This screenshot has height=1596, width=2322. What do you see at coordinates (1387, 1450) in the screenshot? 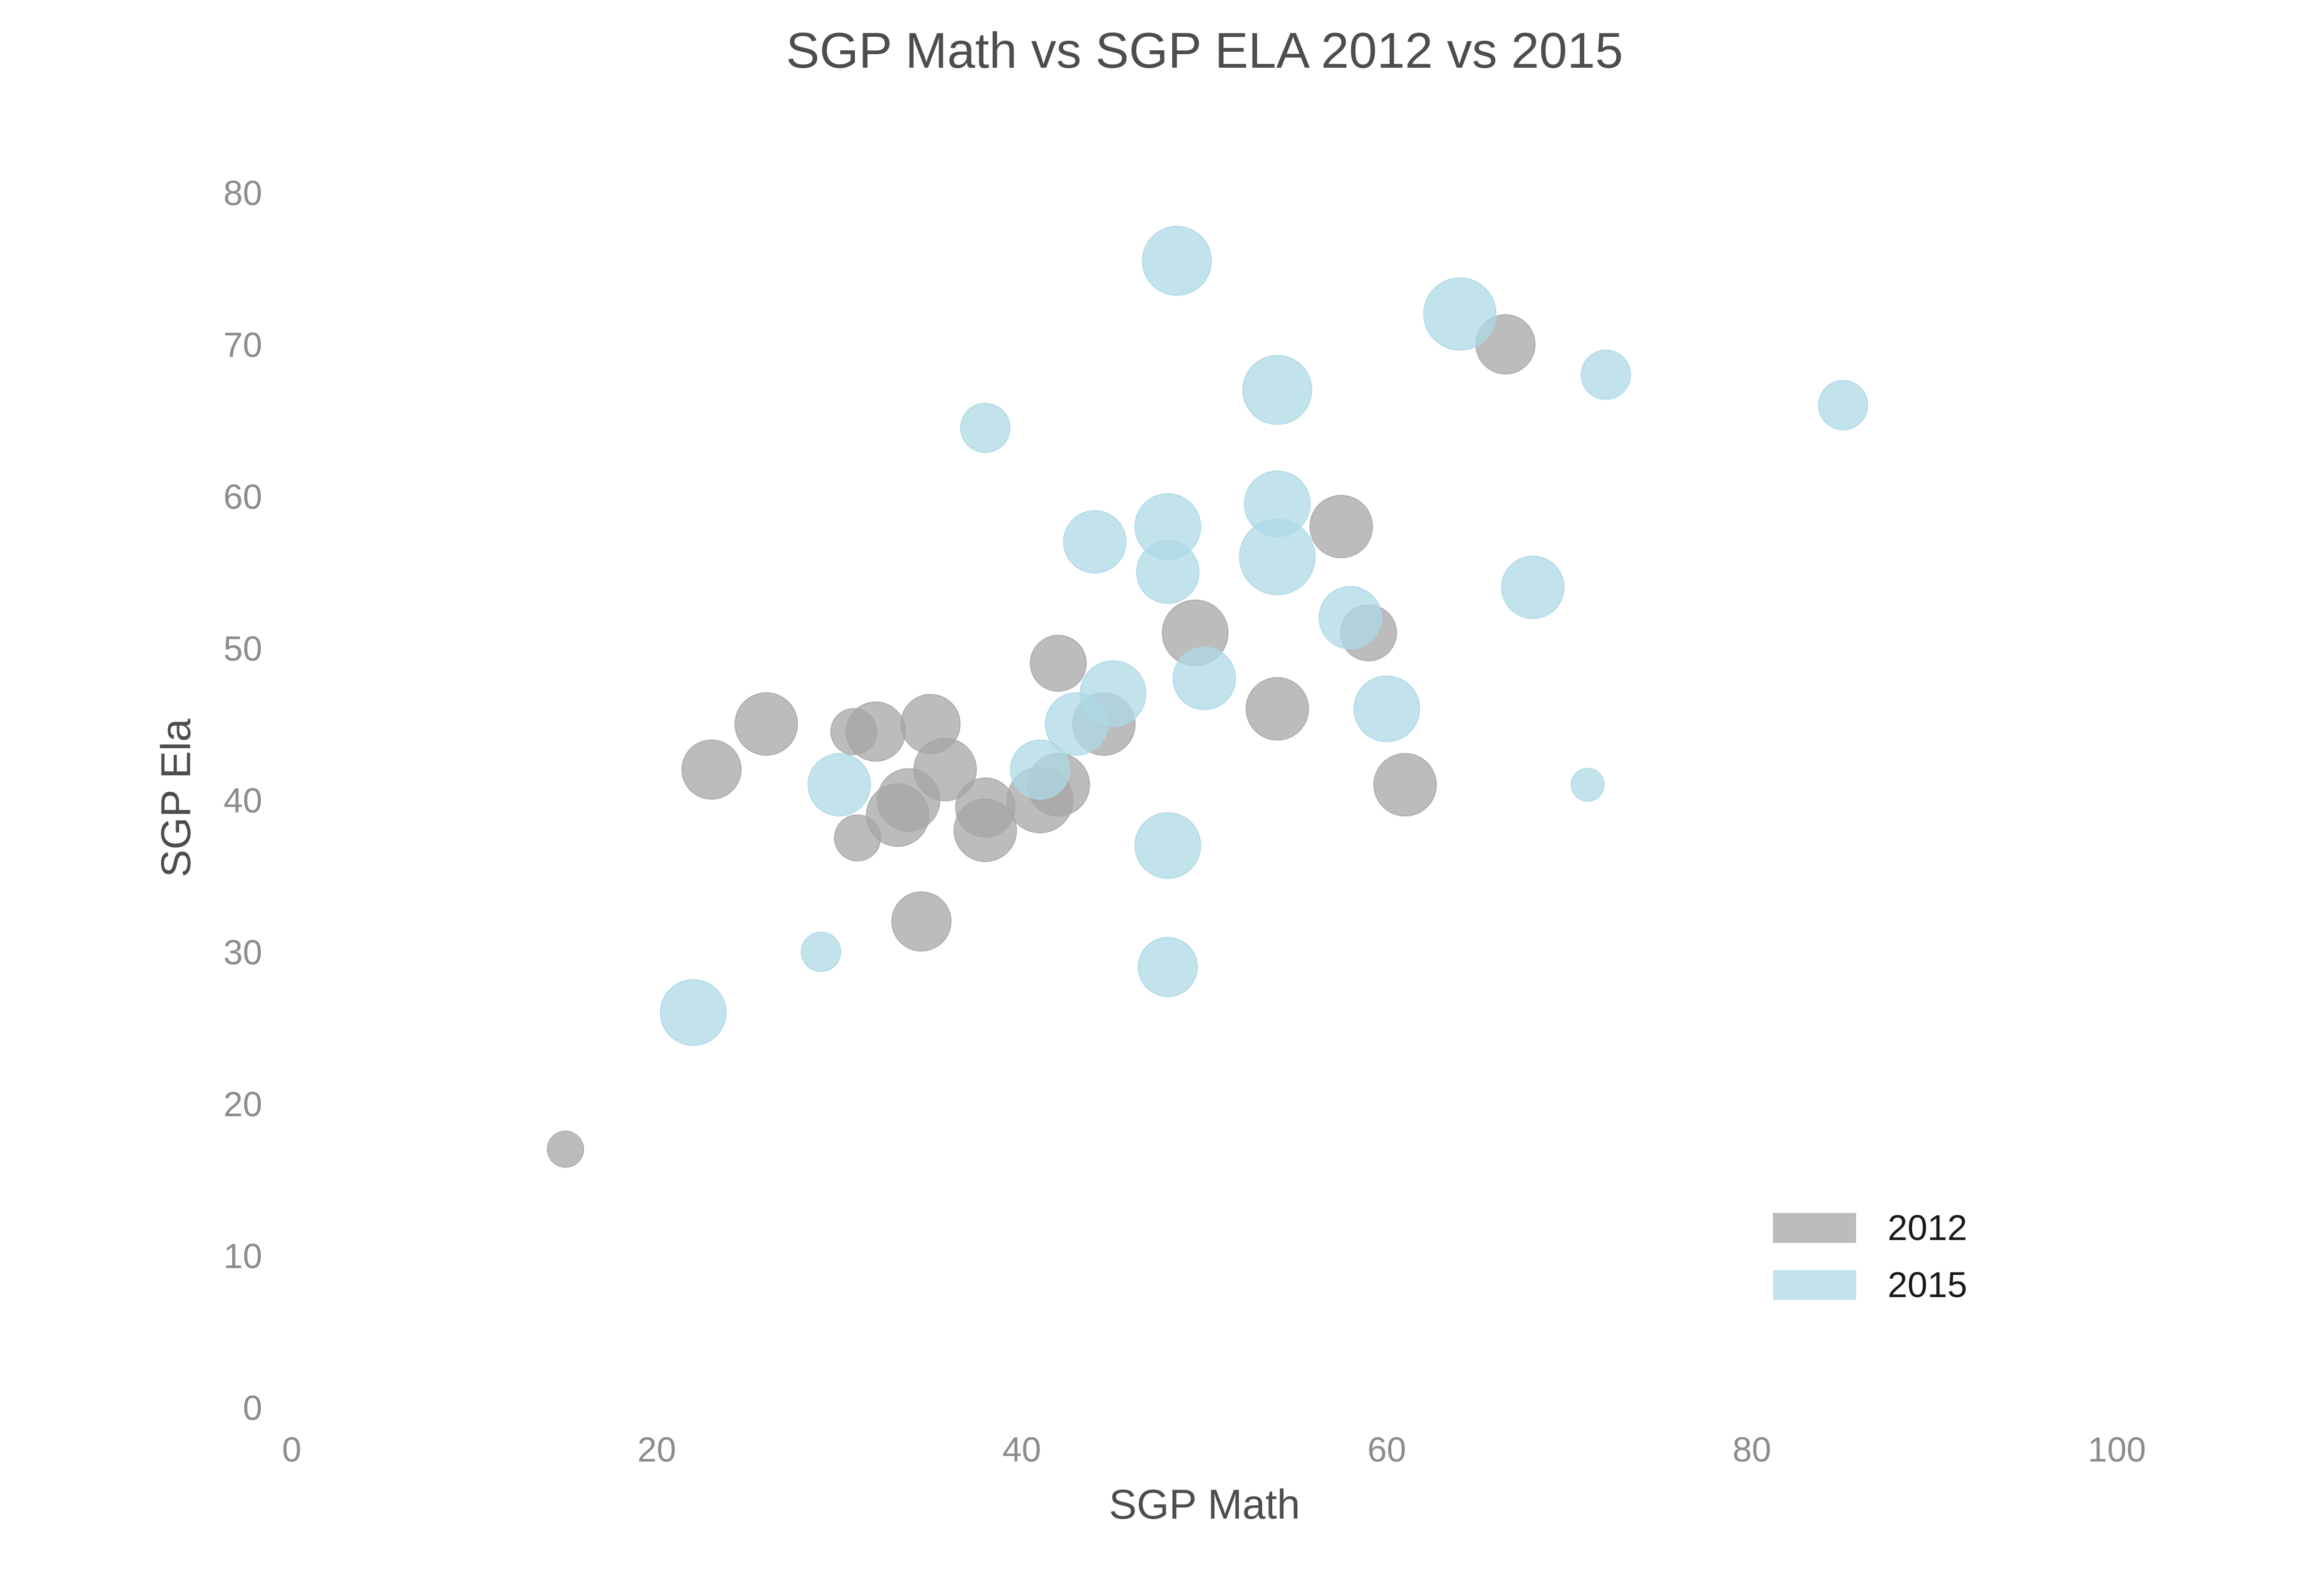
I see `x-tick-label-3: 60` at bounding box center [1387, 1450].